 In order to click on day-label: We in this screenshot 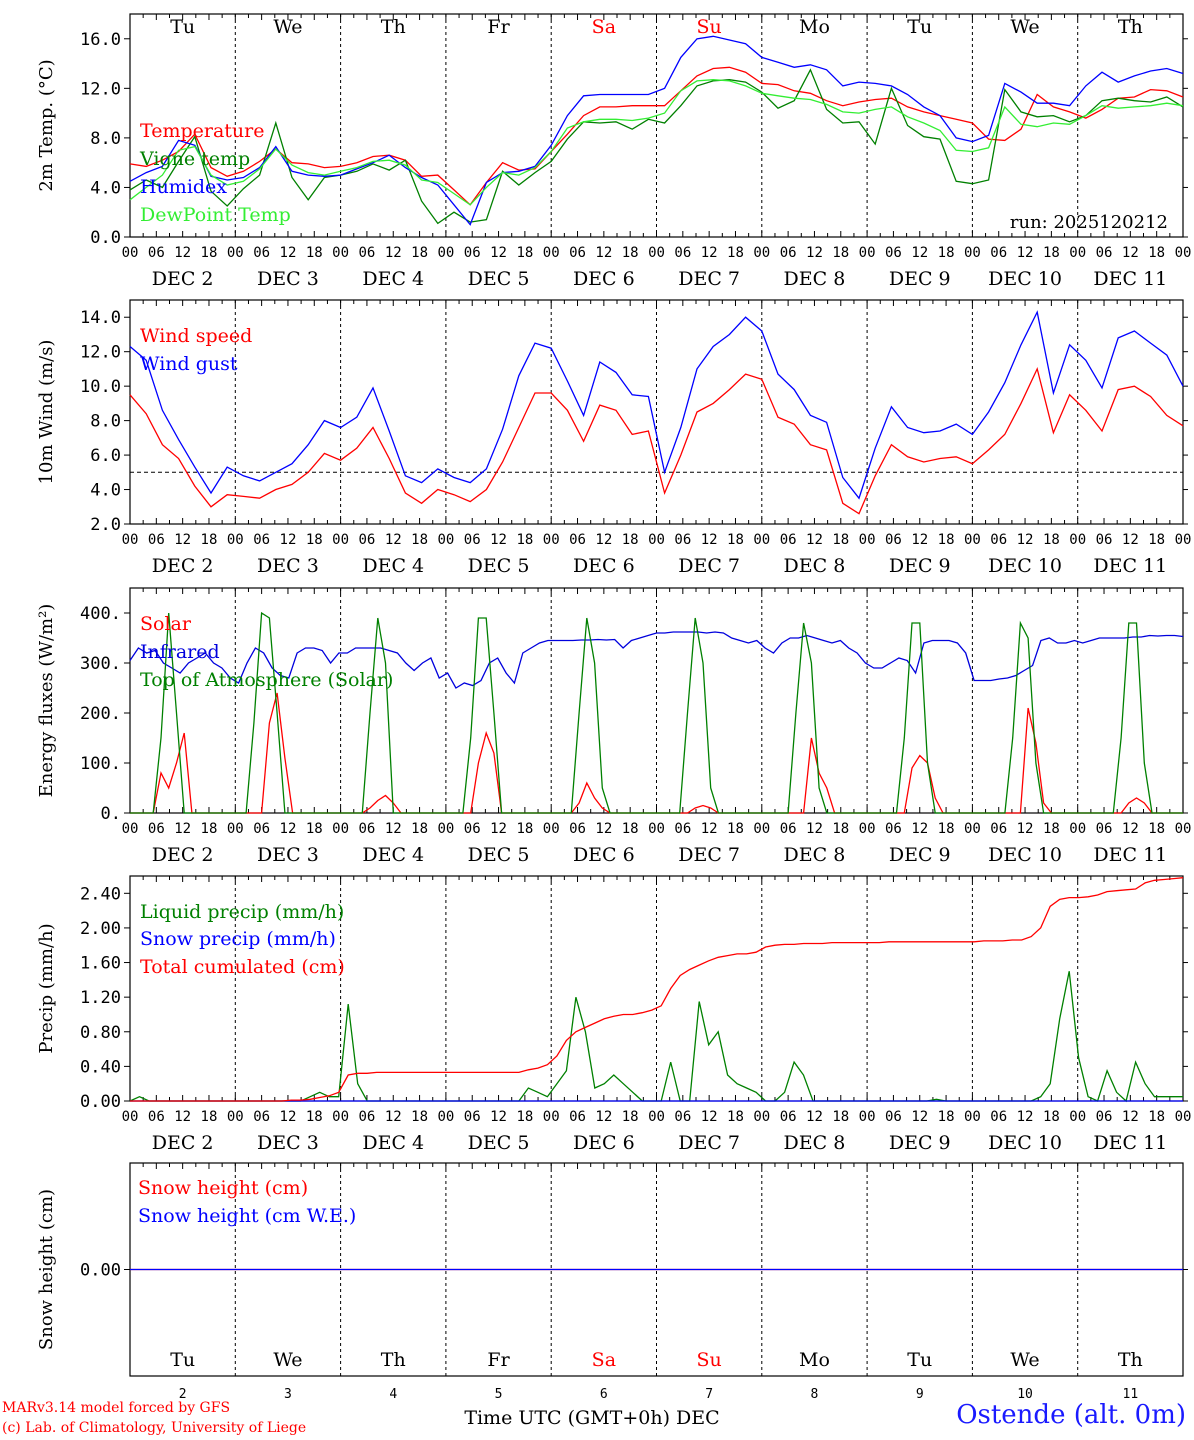, I will do `click(1024, 27)`.